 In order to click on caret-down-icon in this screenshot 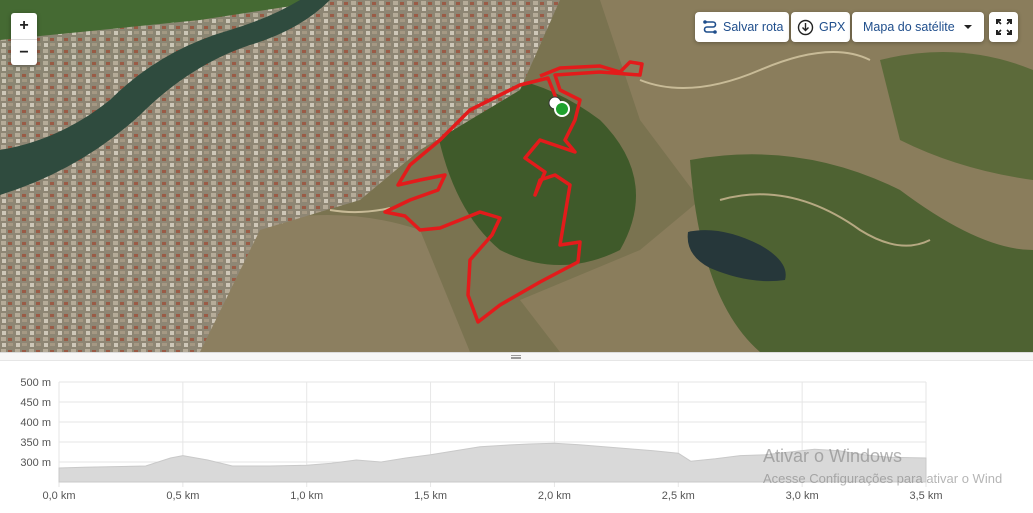, I will do `click(967, 27)`.